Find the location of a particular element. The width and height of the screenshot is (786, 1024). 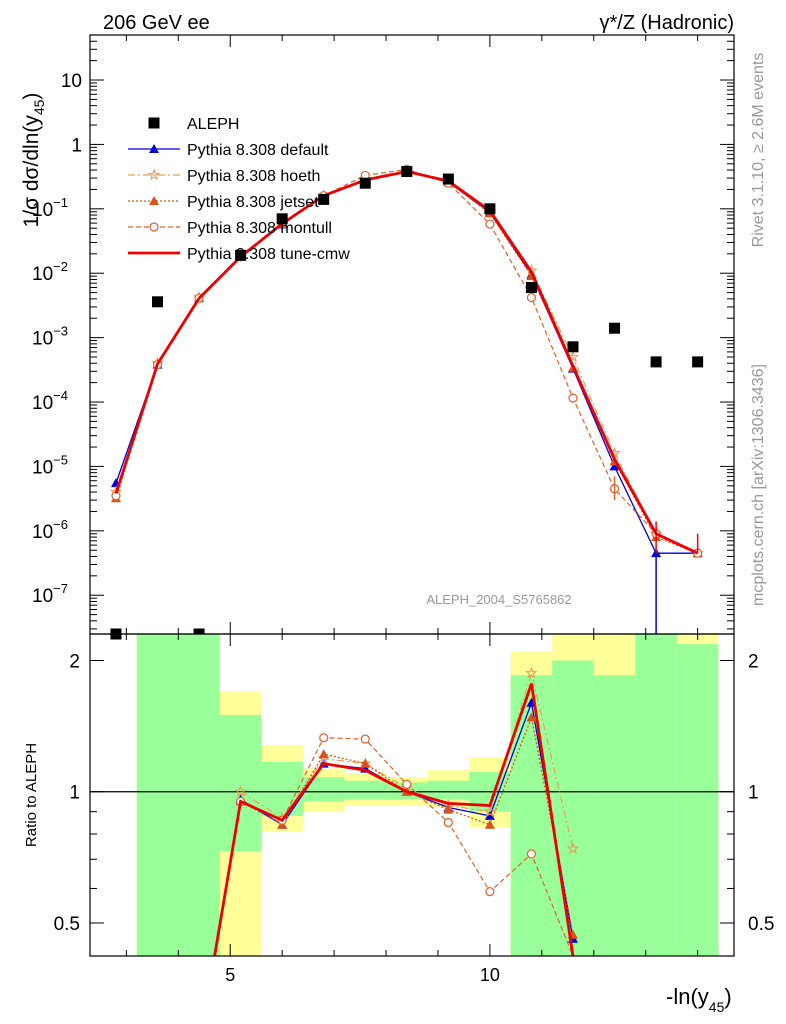

header-left: 206 GeV ee is located at coordinates (156, 23).